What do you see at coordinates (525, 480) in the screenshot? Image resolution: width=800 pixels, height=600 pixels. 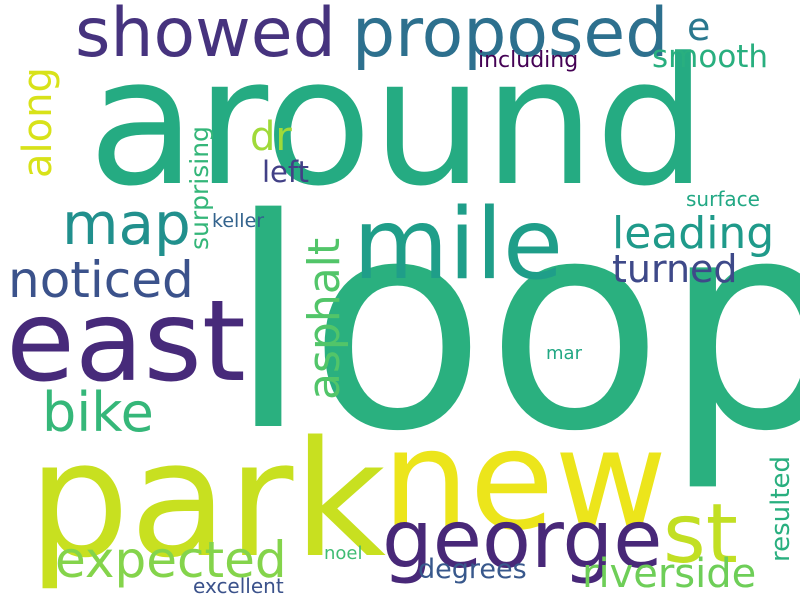 I see `word-new: new` at bounding box center [525, 480].